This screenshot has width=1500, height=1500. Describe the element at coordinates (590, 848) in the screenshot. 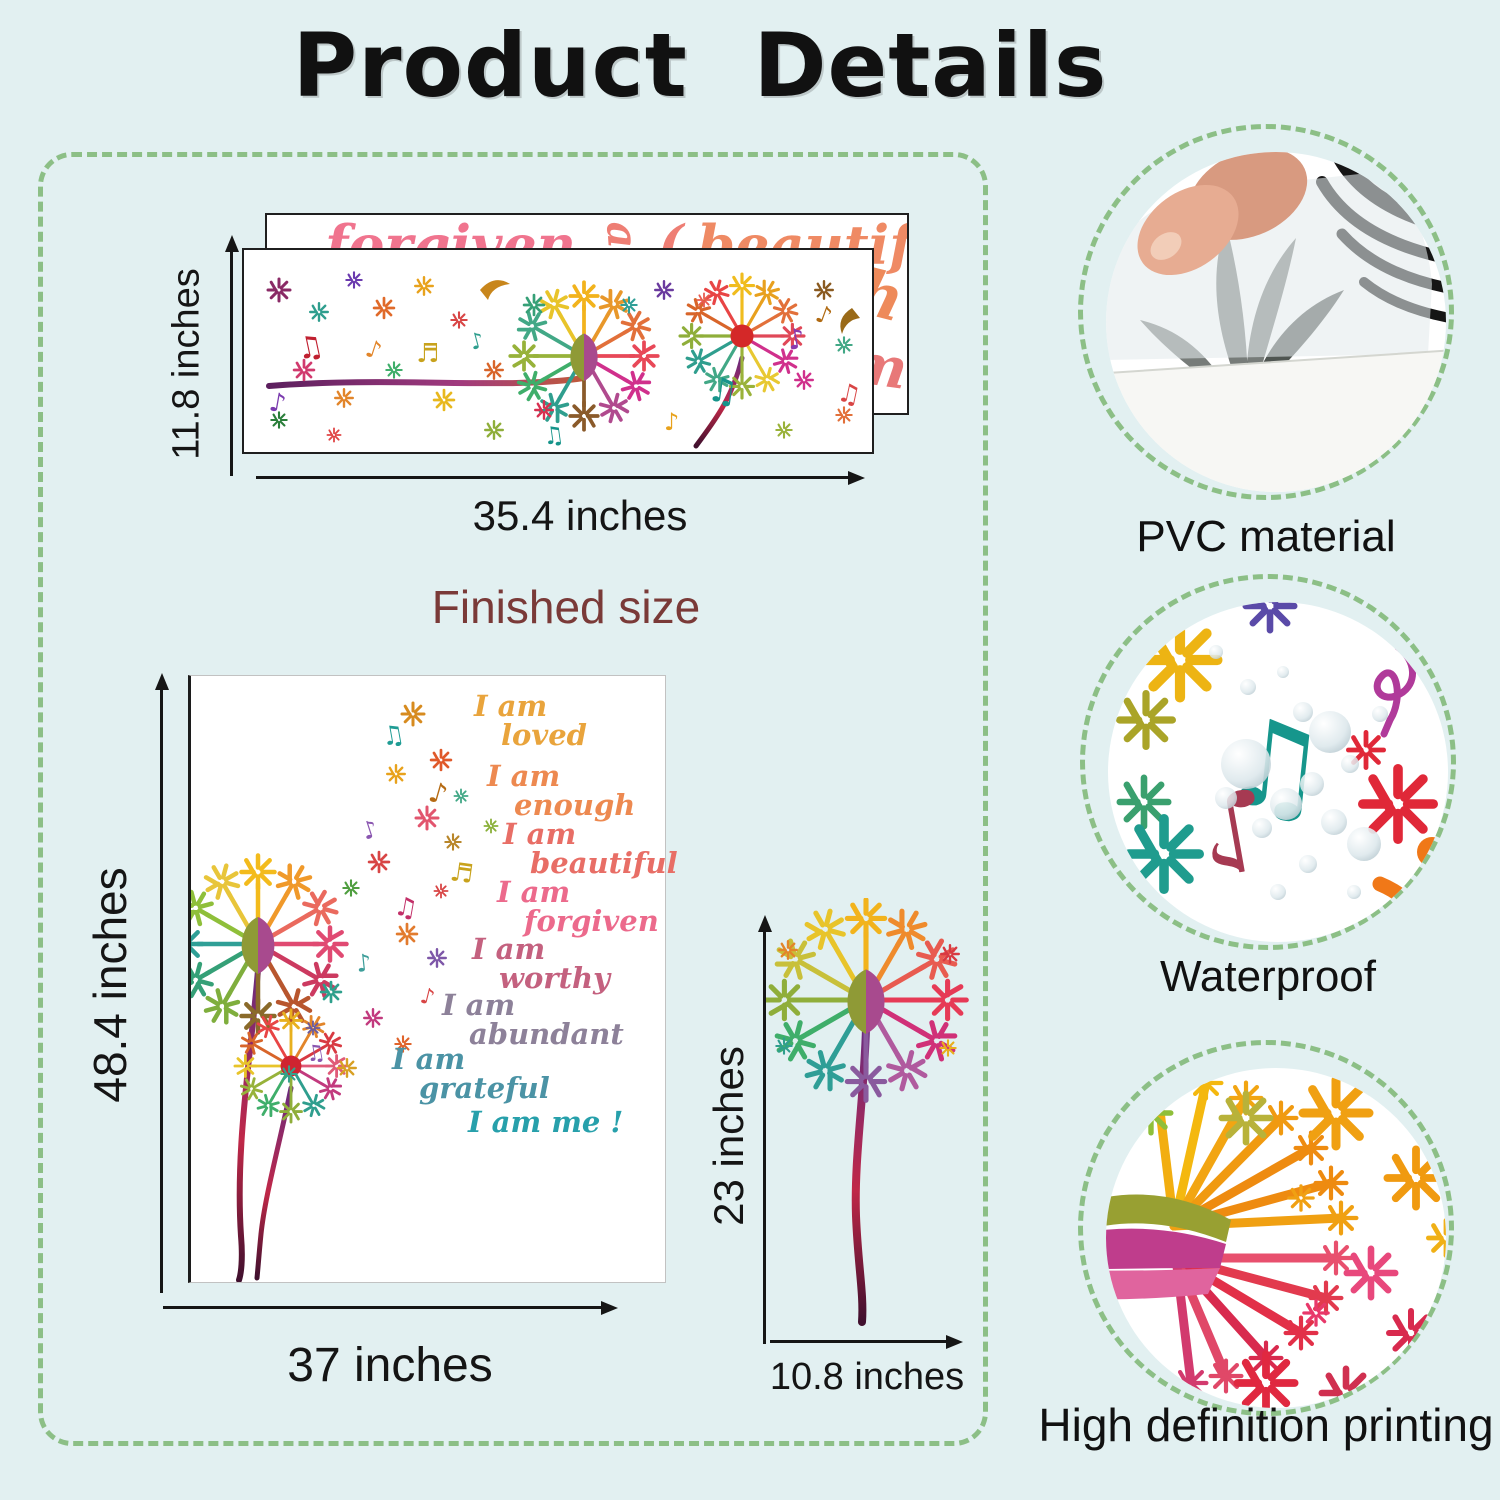

I see `poster-affirmation: I am beautiful` at that location.